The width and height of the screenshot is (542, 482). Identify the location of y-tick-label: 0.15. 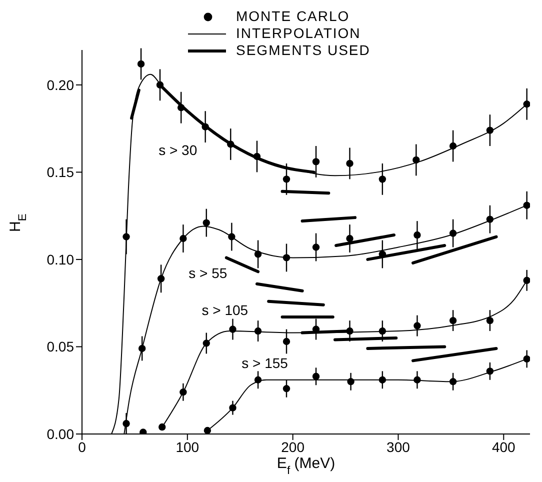
(60, 172).